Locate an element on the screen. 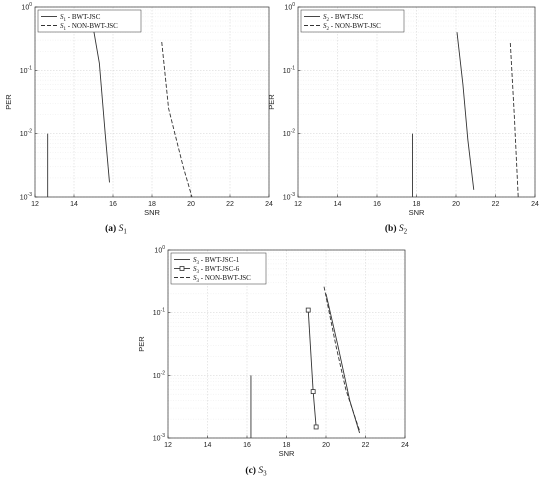 The width and height of the screenshot is (550, 487). legend-entry: S3 - BWT-JSC-1 is located at coordinates (216, 261).